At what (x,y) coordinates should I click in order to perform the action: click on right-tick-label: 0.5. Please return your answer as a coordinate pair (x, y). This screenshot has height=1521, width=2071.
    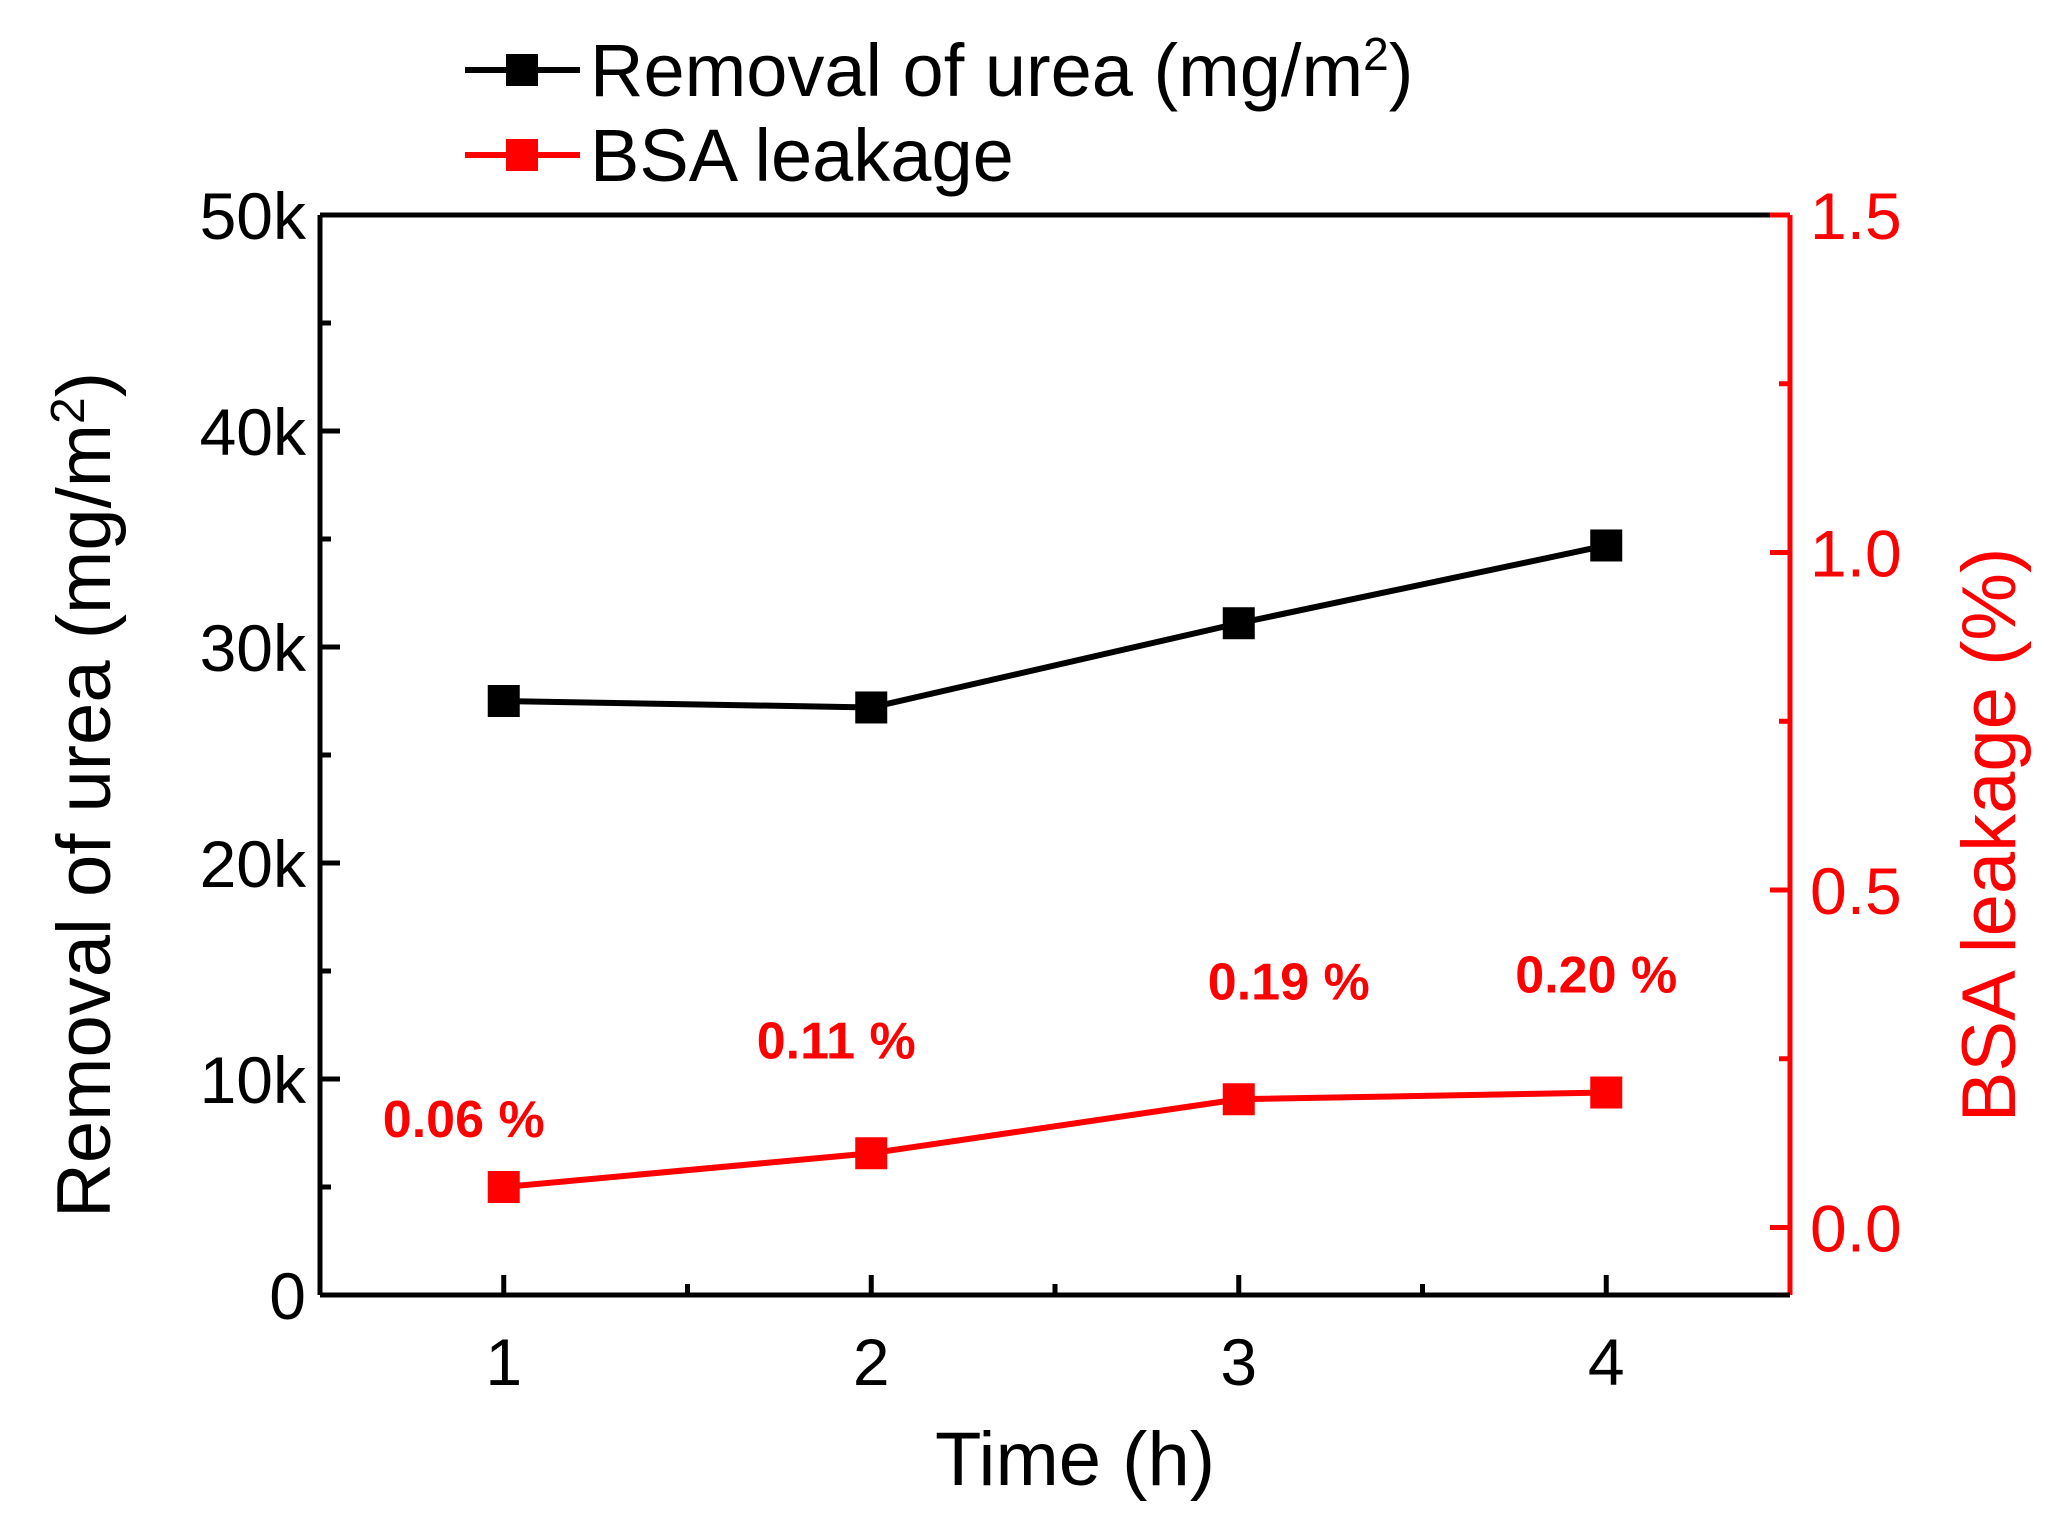
    Looking at the image, I should click on (1856, 891).